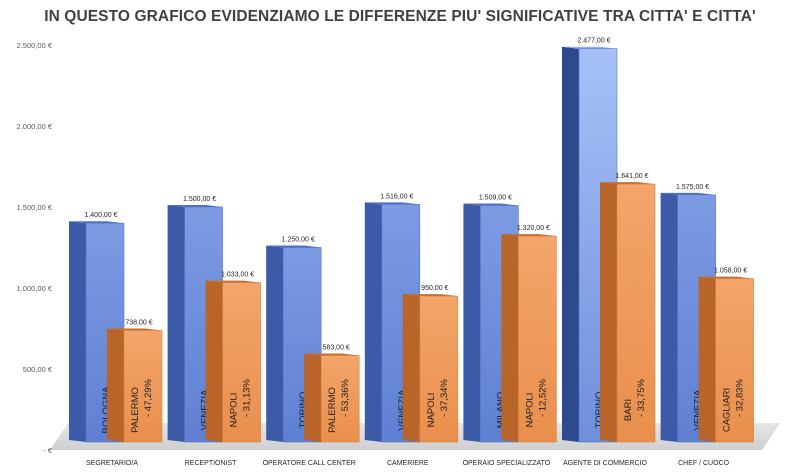 The height and width of the screenshot is (476, 800). What do you see at coordinates (35, 126) in the screenshot?
I see `y-tick-label: 2.000,00 €` at bounding box center [35, 126].